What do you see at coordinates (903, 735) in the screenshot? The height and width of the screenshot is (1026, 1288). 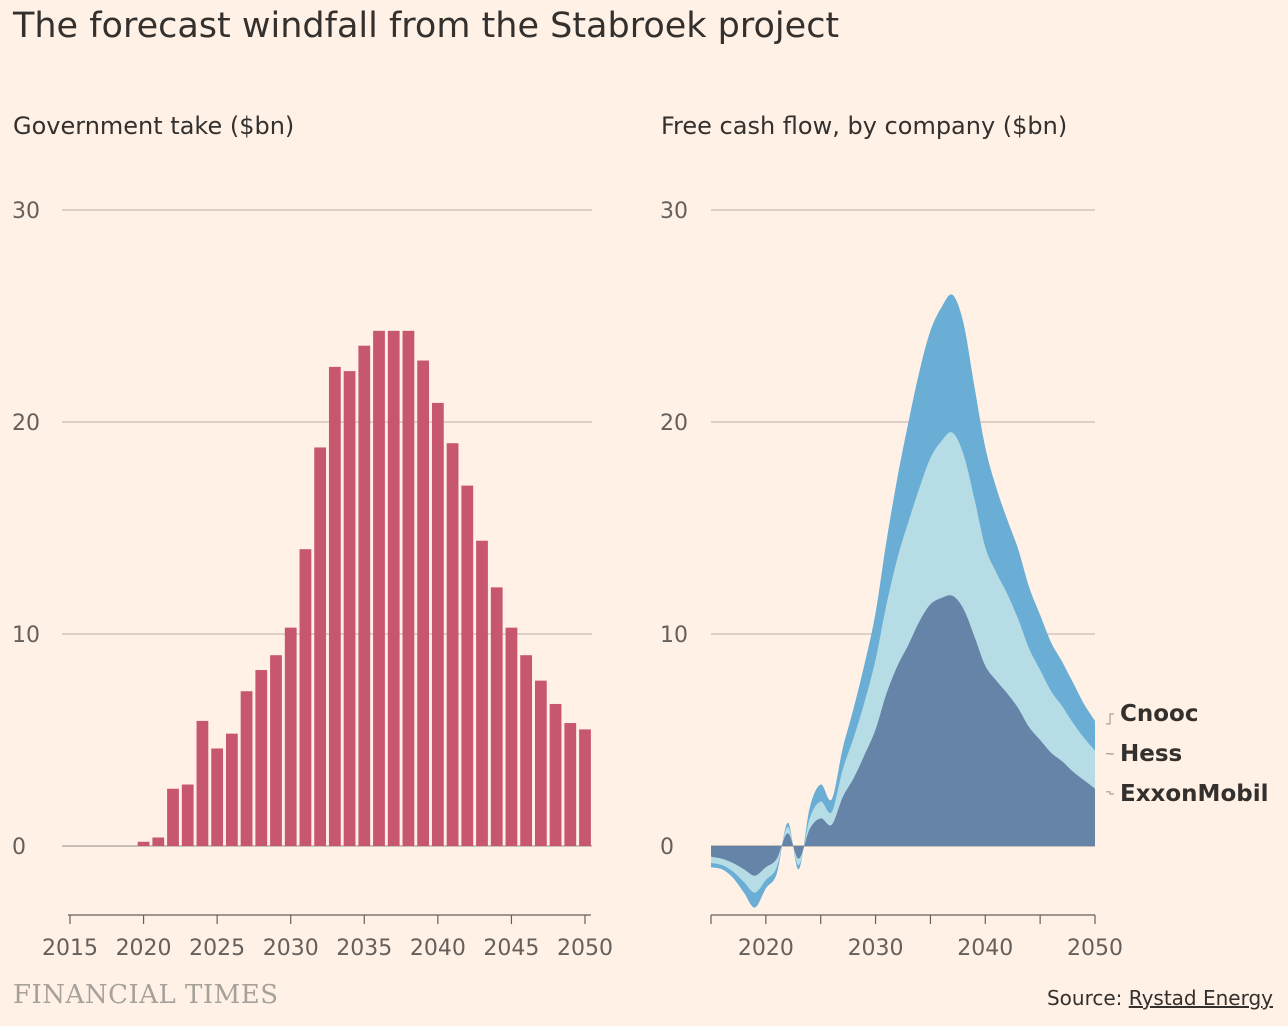 I see `area-exxonmobil` at bounding box center [903, 735].